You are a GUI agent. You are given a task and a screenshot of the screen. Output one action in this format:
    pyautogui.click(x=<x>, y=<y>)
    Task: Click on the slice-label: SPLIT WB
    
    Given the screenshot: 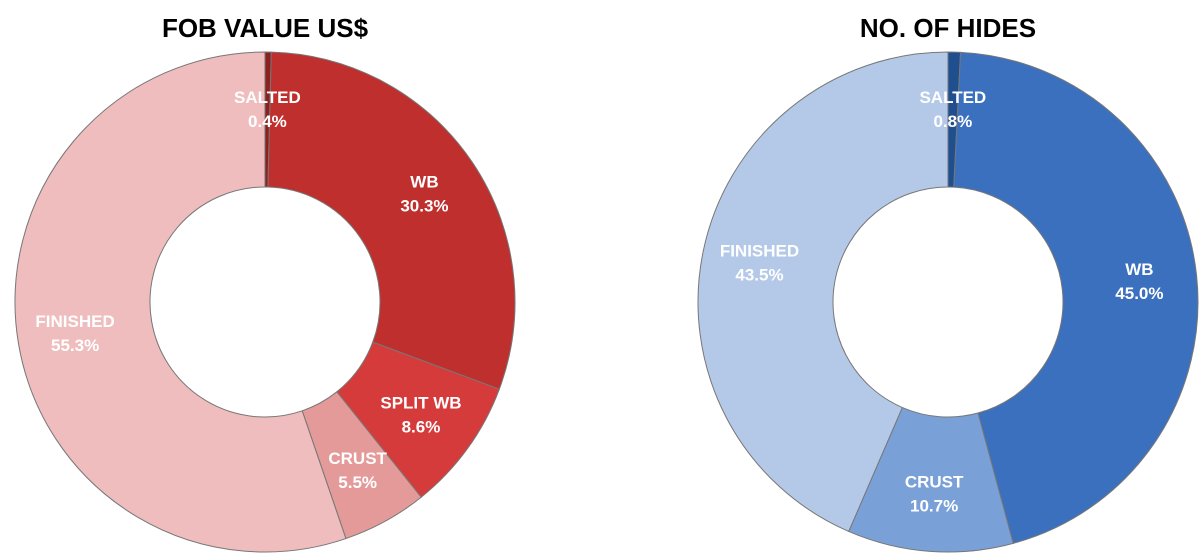 What is the action you would take?
    pyautogui.click(x=420, y=402)
    